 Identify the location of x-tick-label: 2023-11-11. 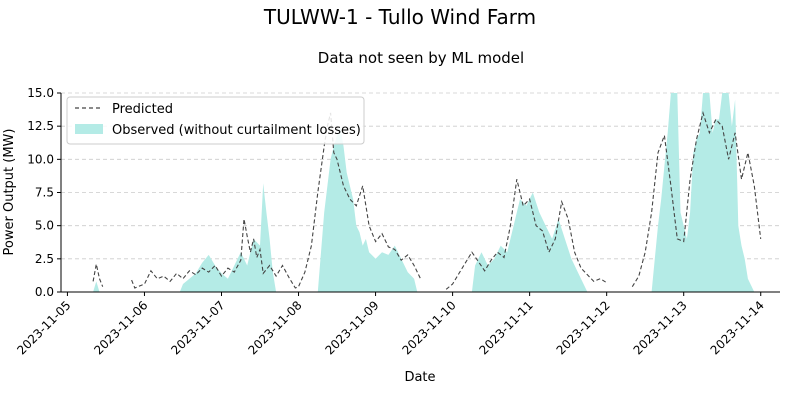
(506, 327).